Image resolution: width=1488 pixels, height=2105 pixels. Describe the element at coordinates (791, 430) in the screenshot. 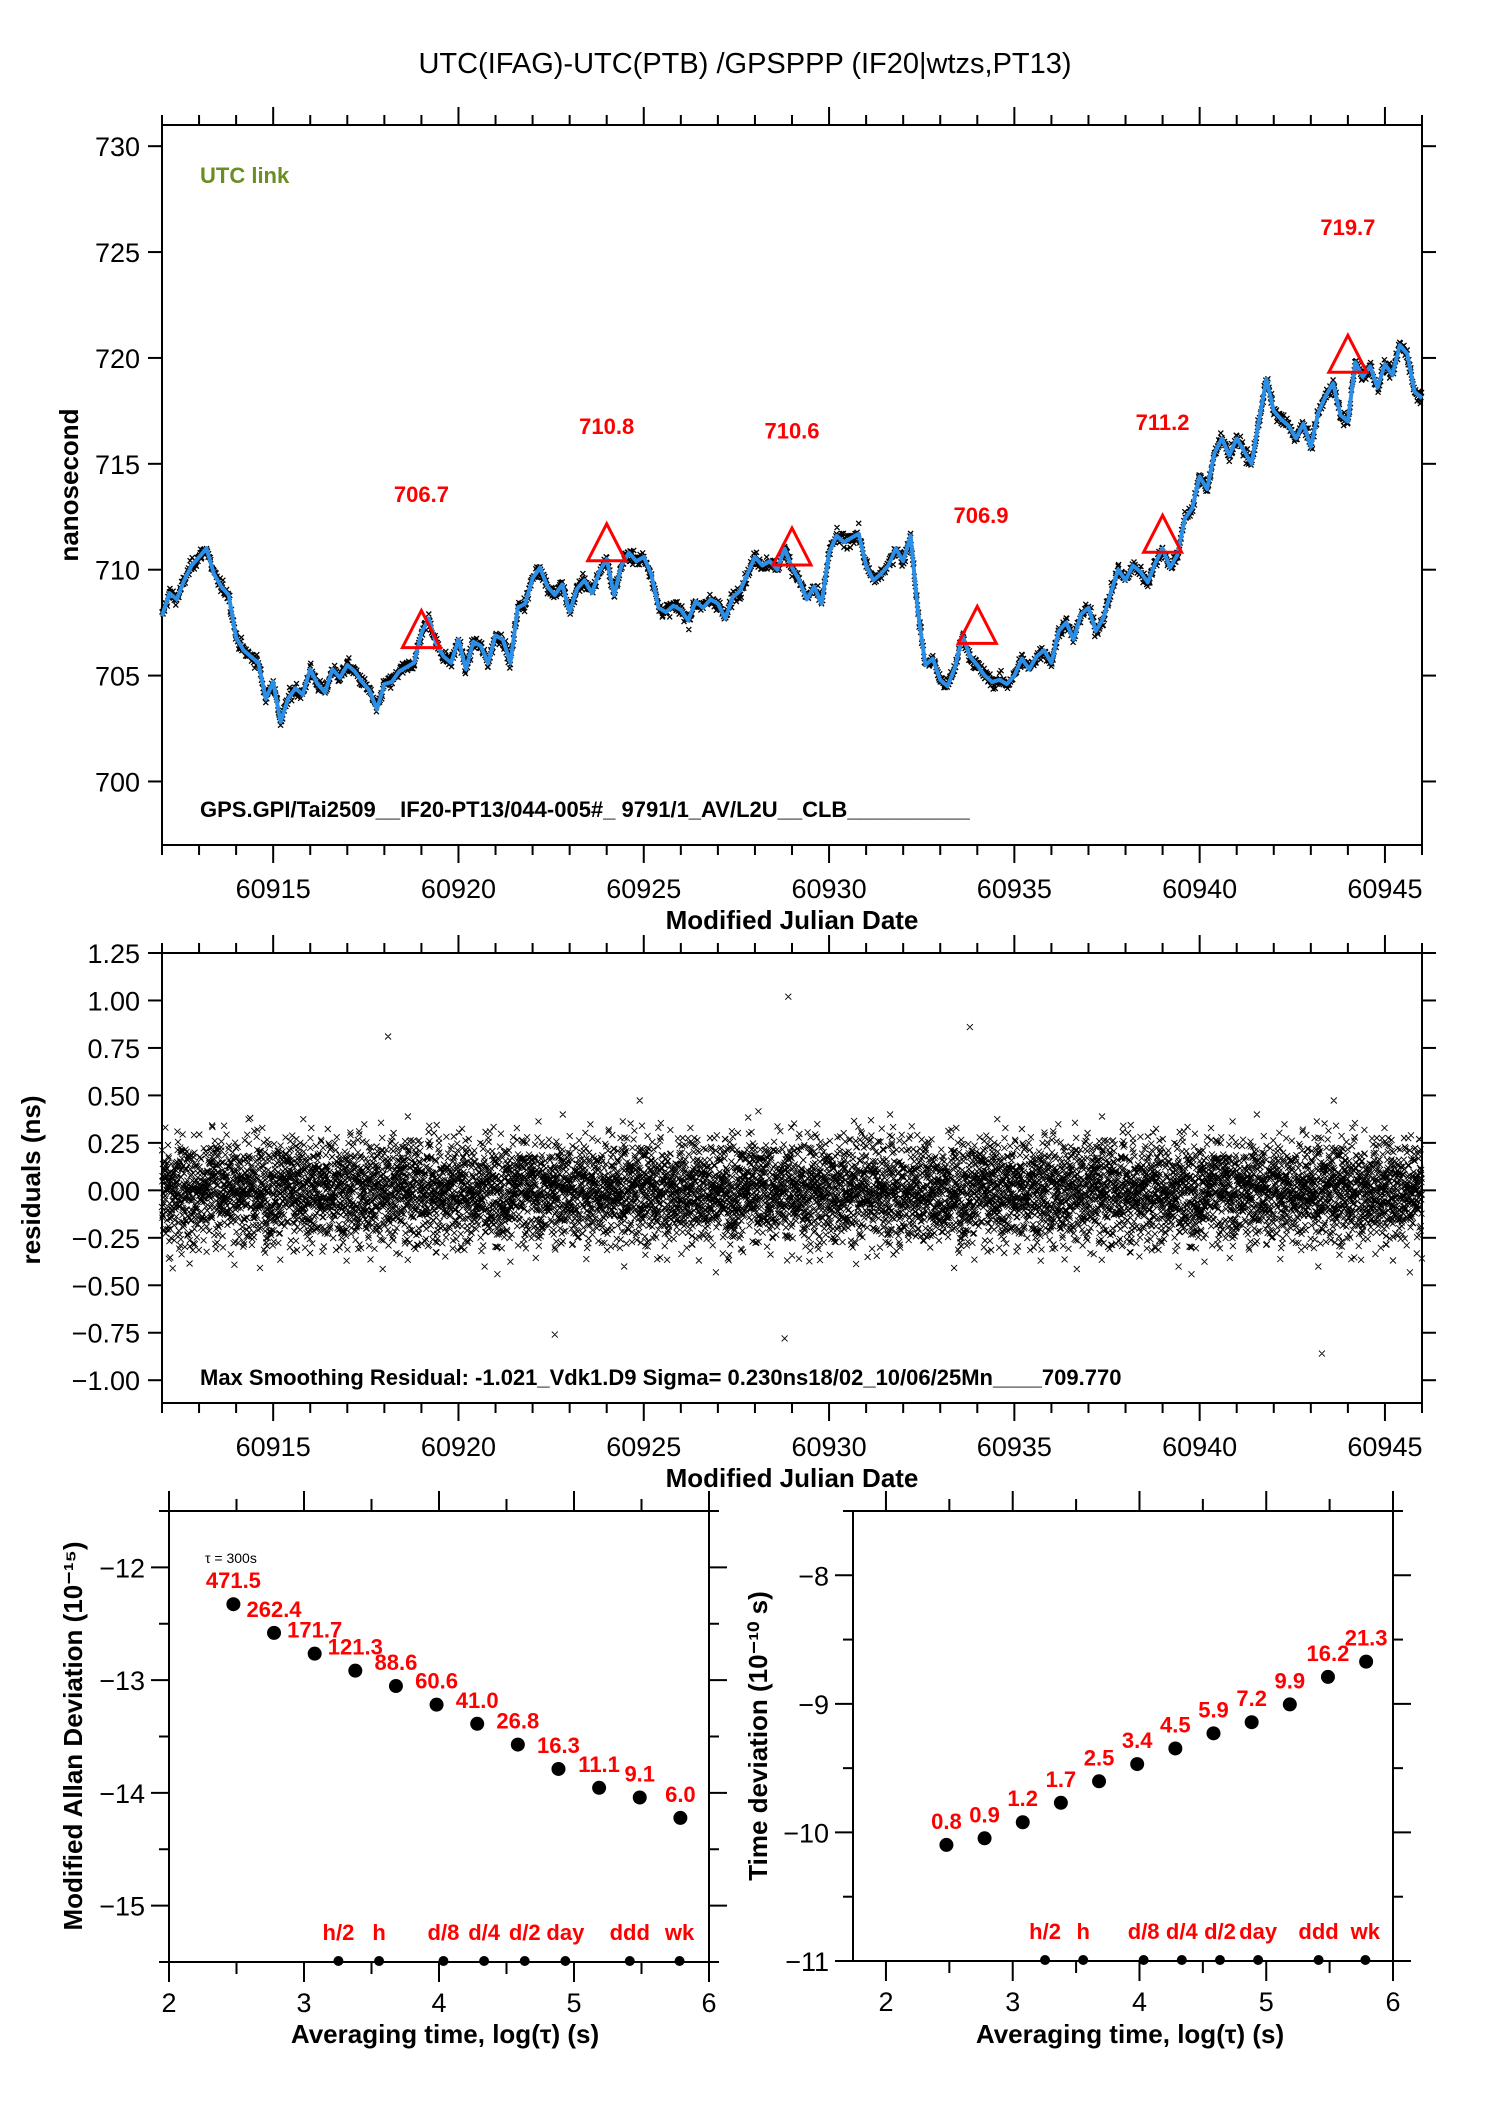

I see `marker-value-label: 710.6` at that location.